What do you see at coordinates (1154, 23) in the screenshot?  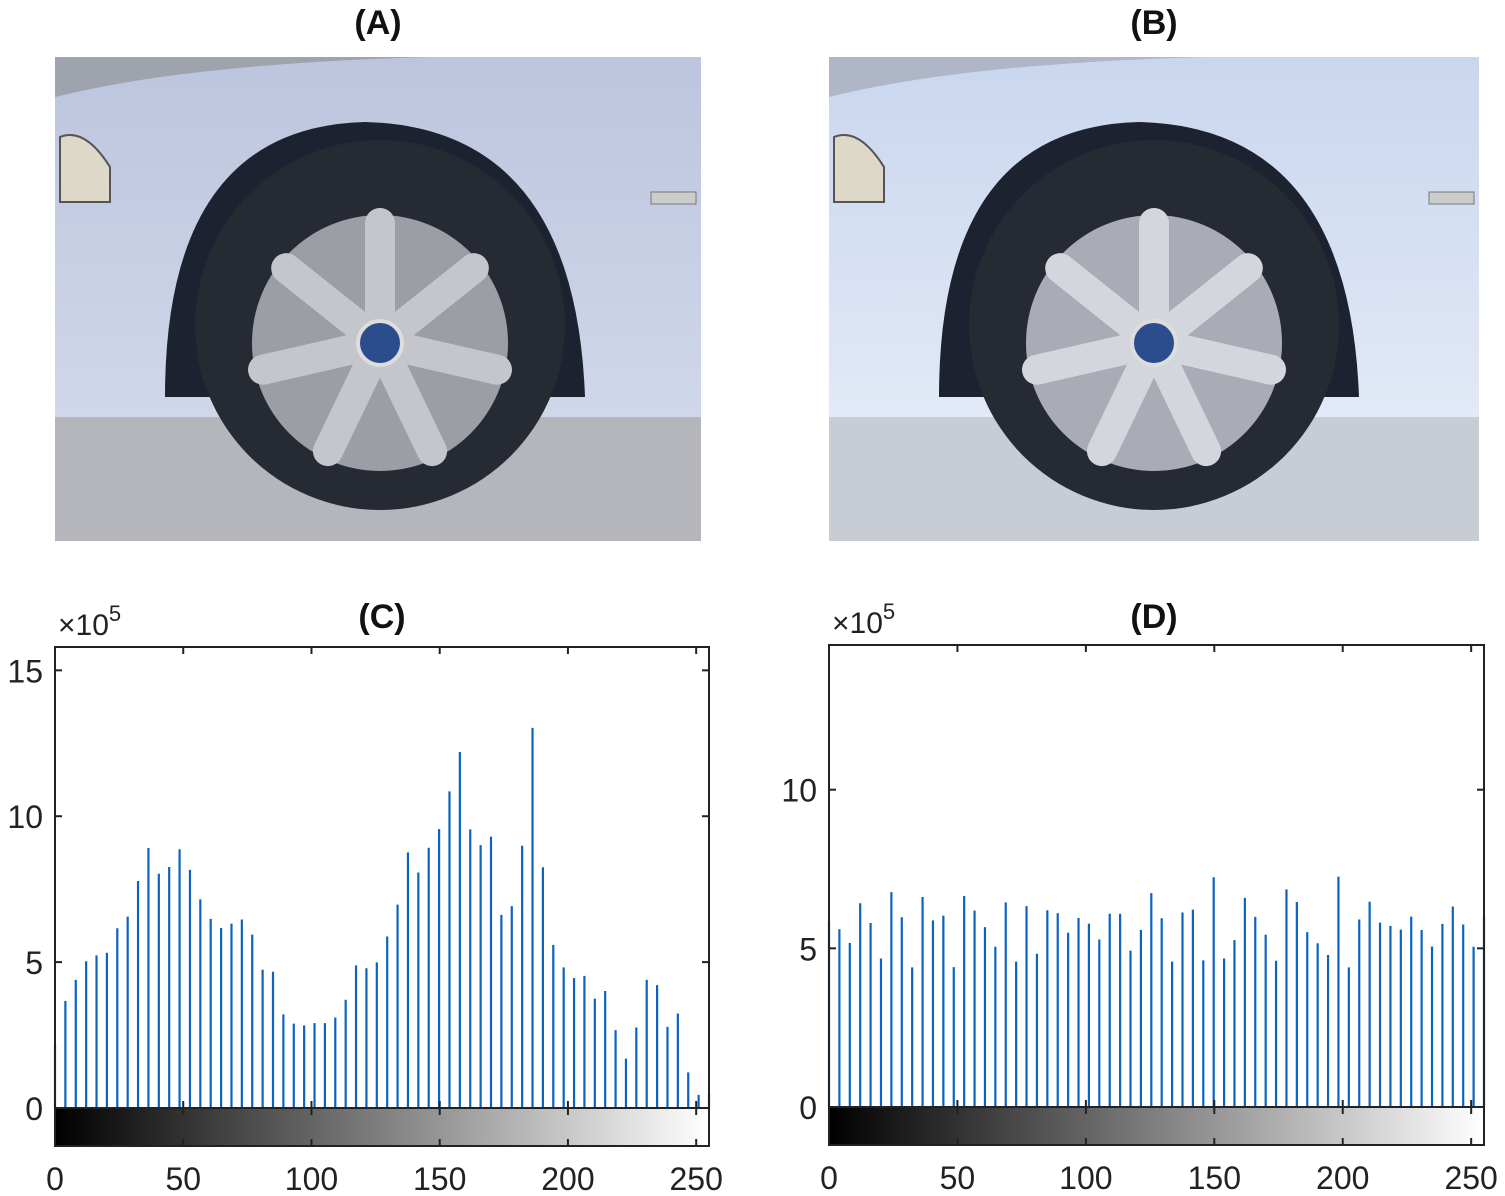 I see `panel-b-title: (B)` at bounding box center [1154, 23].